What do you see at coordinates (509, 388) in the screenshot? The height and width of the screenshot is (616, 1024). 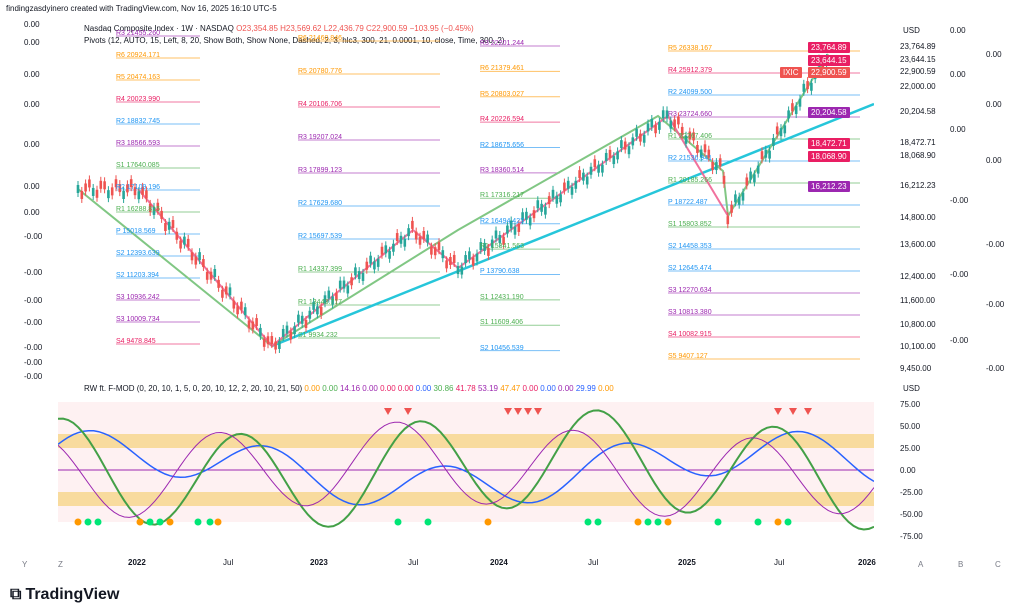 I see `osc-value: 47.47` at bounding box center [509, 388].